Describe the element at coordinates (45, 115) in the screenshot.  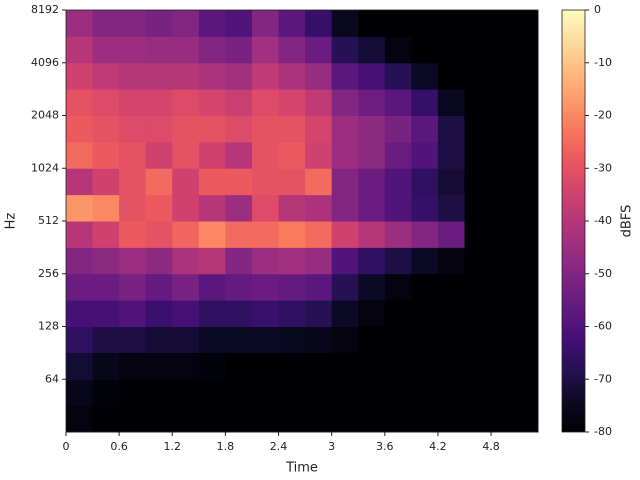
I see `y-tick-label: 2048` at that location.